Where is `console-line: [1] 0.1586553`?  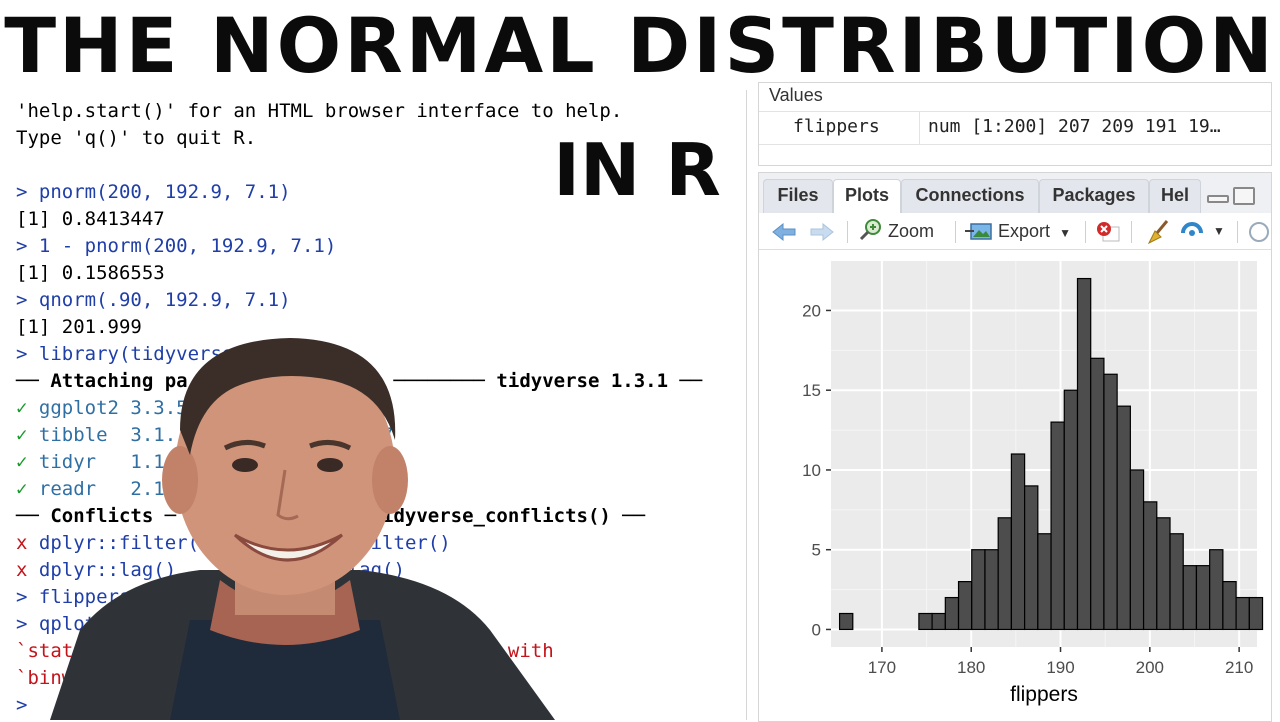
console-line: [1] 0.1586553 is located at coordinates (90, 273).